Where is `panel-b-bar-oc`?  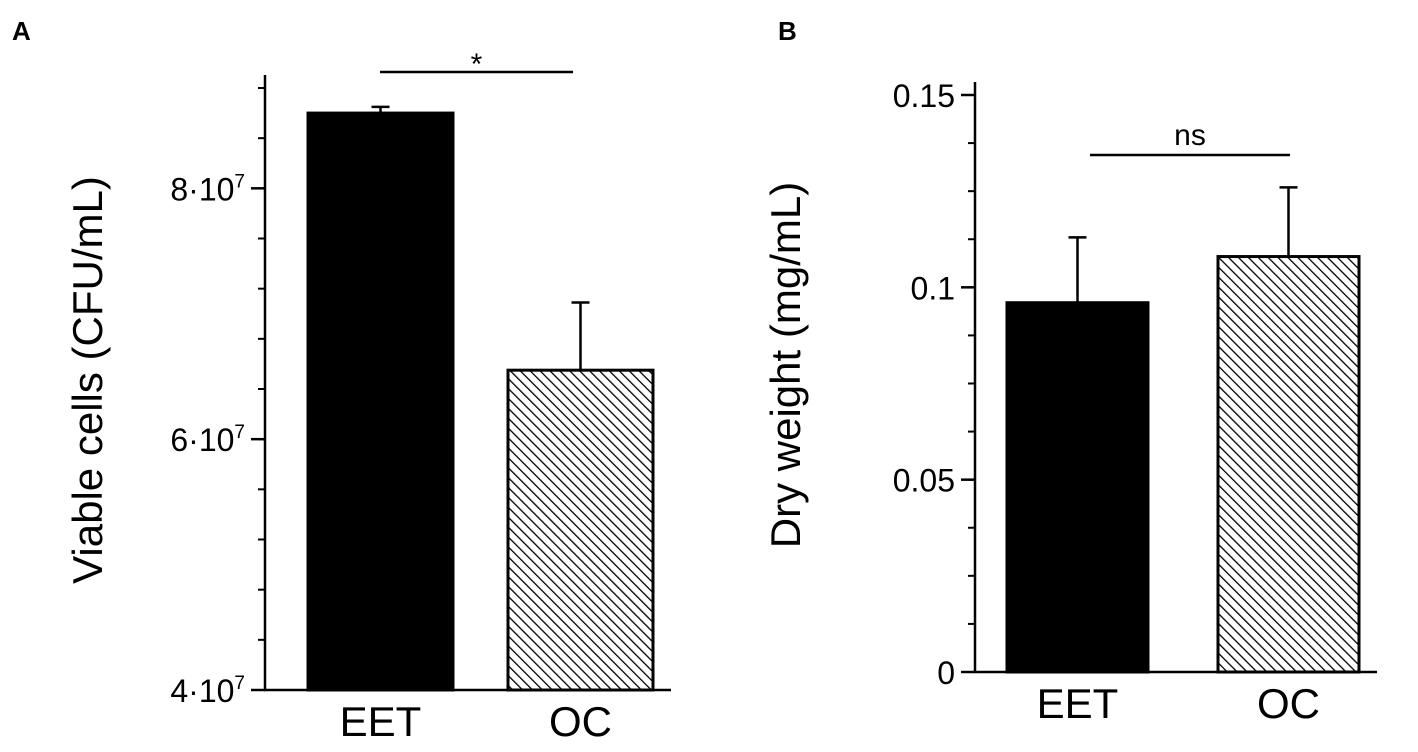
panel-b-bar-oc is located at coordinates (1288, 464).